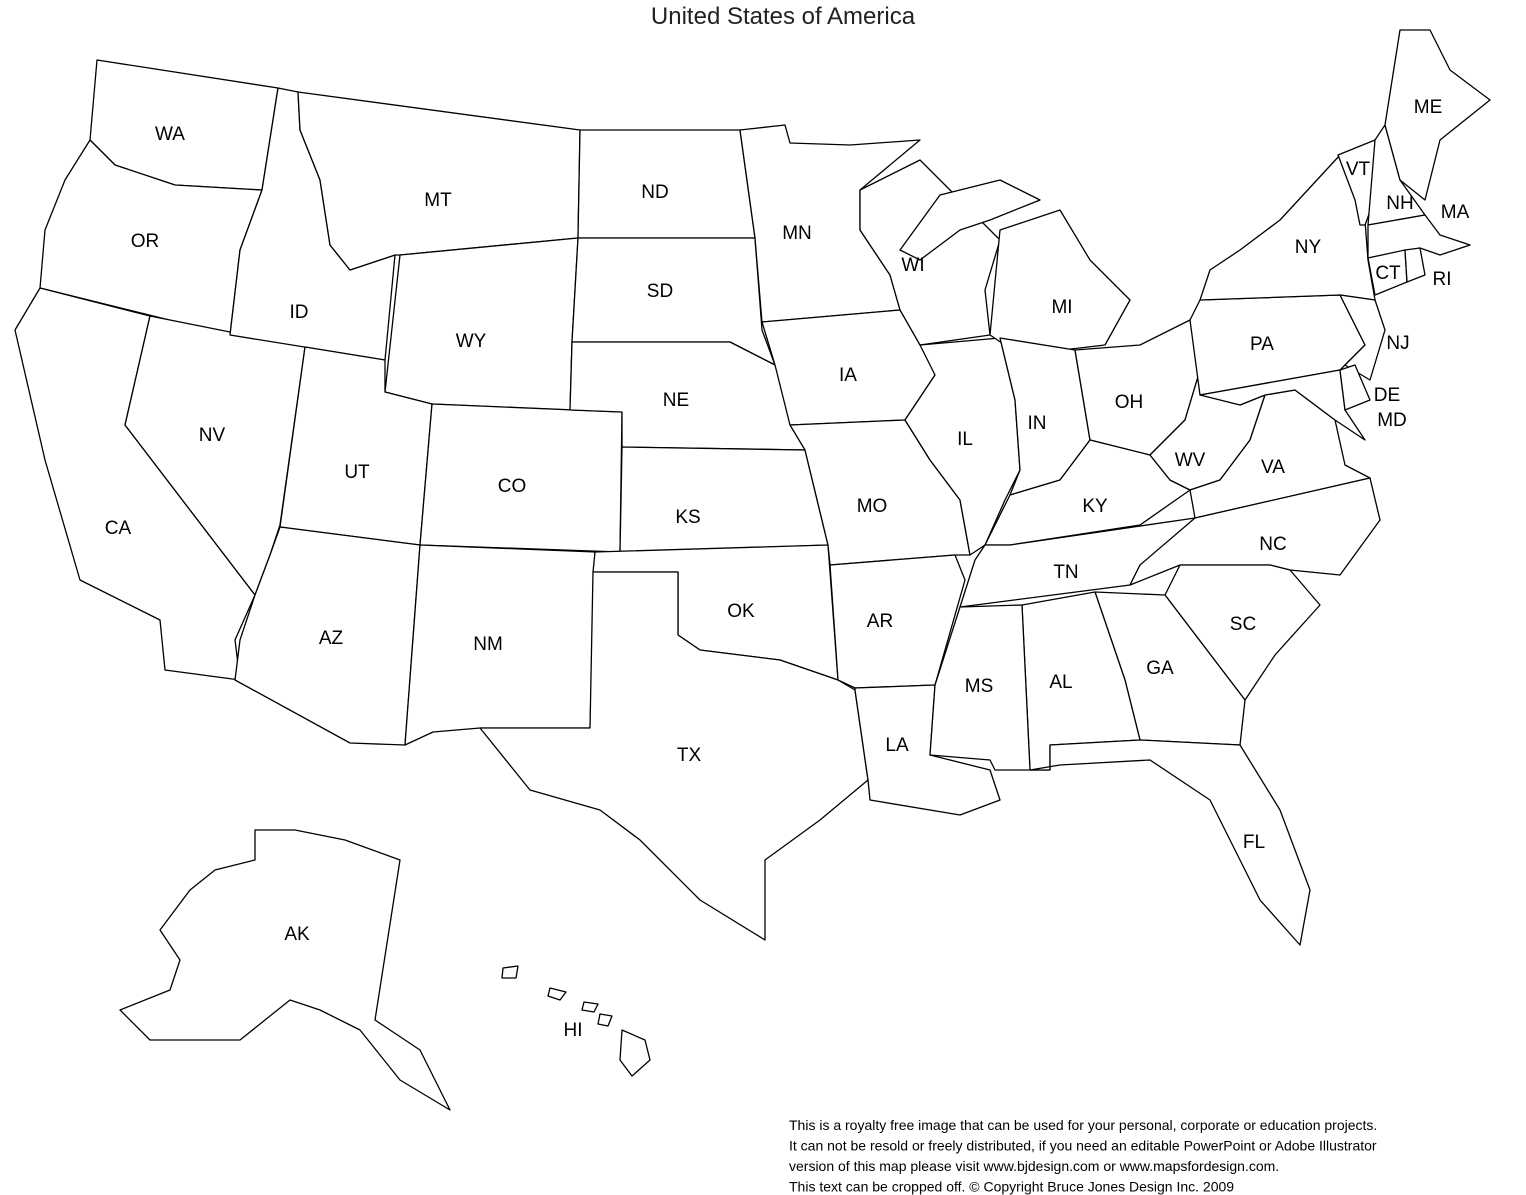 This screenshot has height=1195, width=1526. What do you see at coordinates (512, 486) in the screenshot?
I see `state-label: CO` at bounding box center [512, 486].